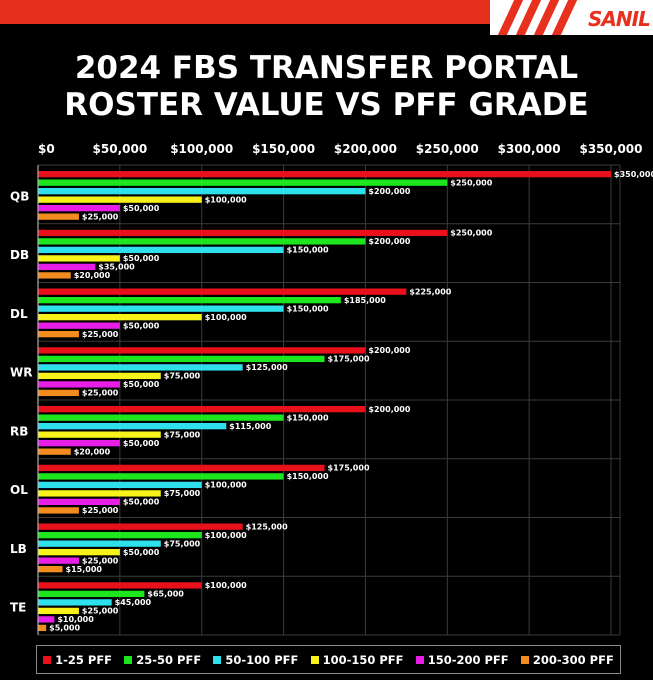 Image resolution: width=653 pixels, height=680 pixels. I want to click on category-label: DL, so click(19, 314).